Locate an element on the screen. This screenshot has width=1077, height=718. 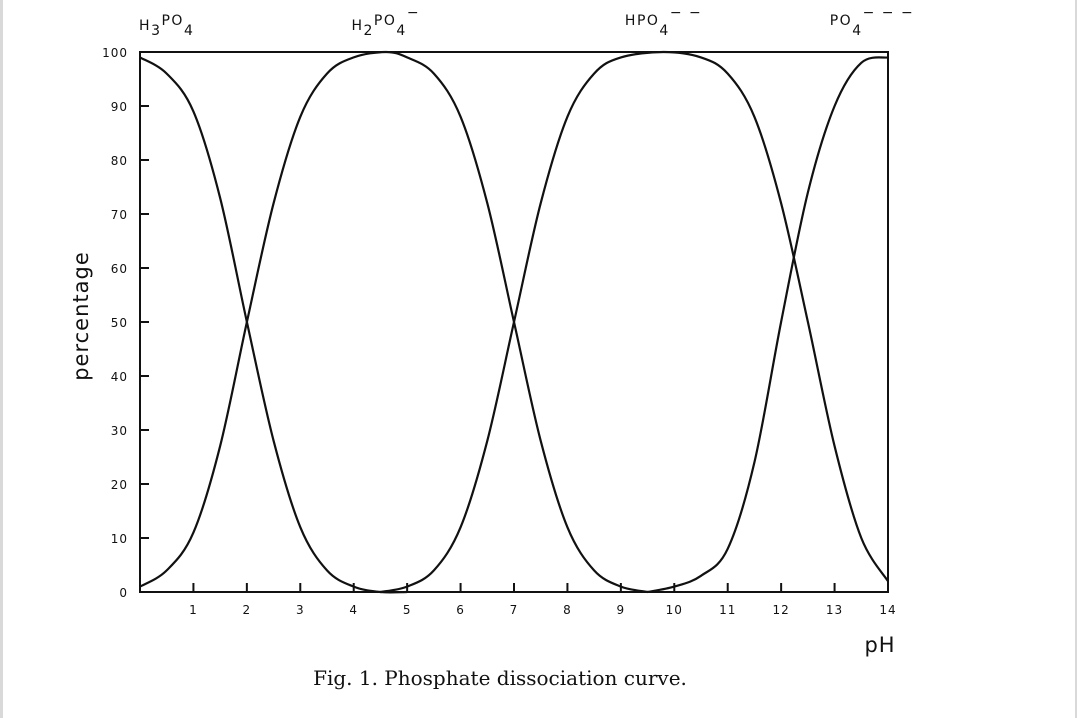
y-tick-label: 90 is located at coordinates (119, 107).